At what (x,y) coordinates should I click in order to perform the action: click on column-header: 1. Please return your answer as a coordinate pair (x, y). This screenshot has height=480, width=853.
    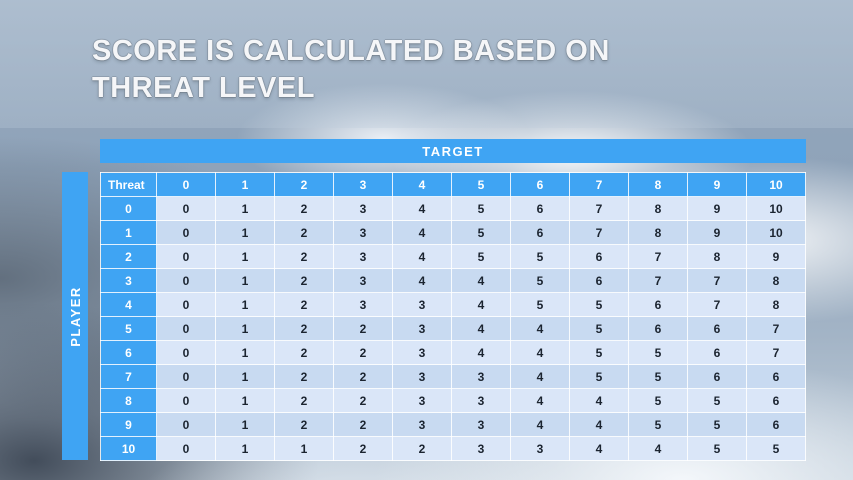
    Looking at the image, I should click on (245, 184).